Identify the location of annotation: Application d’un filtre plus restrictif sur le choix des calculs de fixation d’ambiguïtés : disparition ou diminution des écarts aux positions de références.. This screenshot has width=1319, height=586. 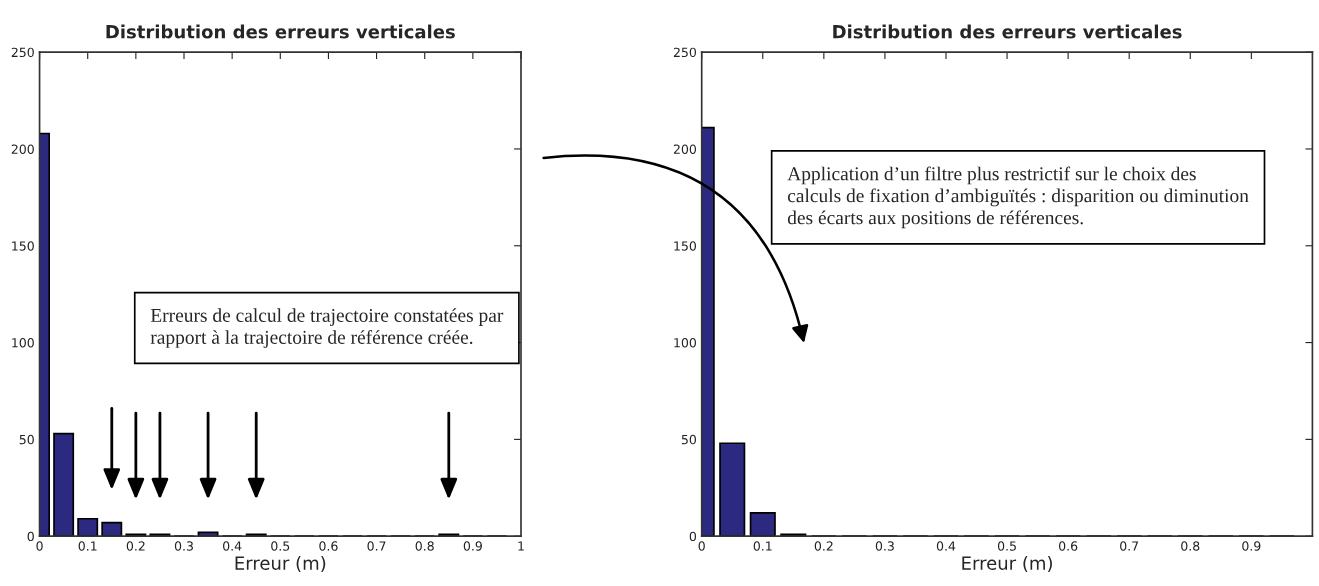
(1018, 197).